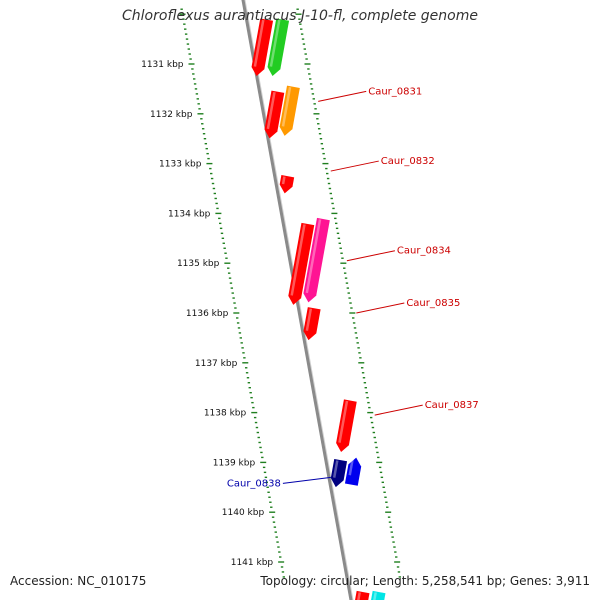  I want to click on scale-label: 1132 kbp, so click(171, 115).